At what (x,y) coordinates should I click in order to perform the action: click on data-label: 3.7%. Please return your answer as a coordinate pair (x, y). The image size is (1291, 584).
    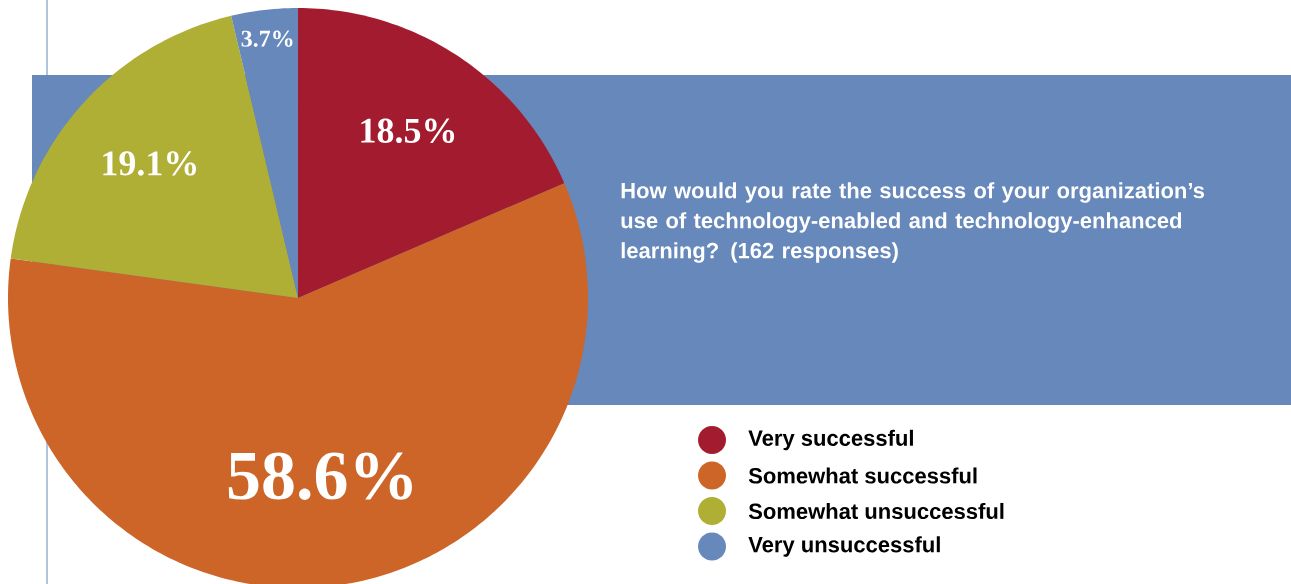
    Looking at the image, I should click on (267, 38).